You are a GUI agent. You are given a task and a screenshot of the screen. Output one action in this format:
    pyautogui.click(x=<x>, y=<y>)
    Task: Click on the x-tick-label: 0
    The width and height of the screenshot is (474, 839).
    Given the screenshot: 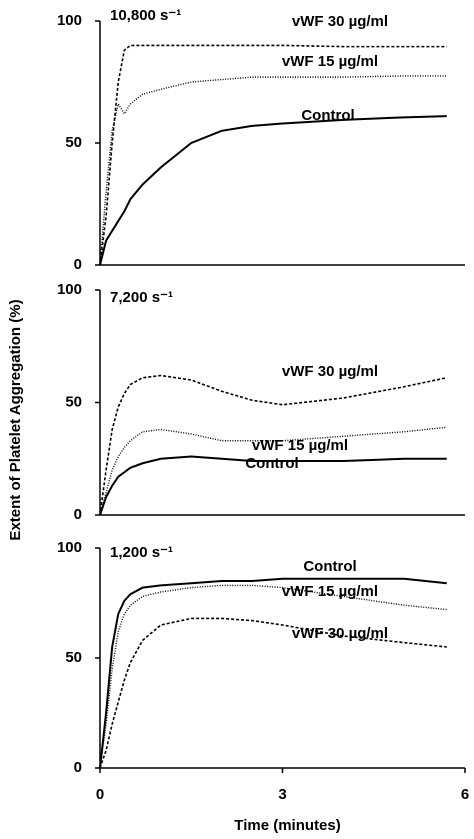 What is the action you would take?
    pyautogui.click(x=100, y=794)
    